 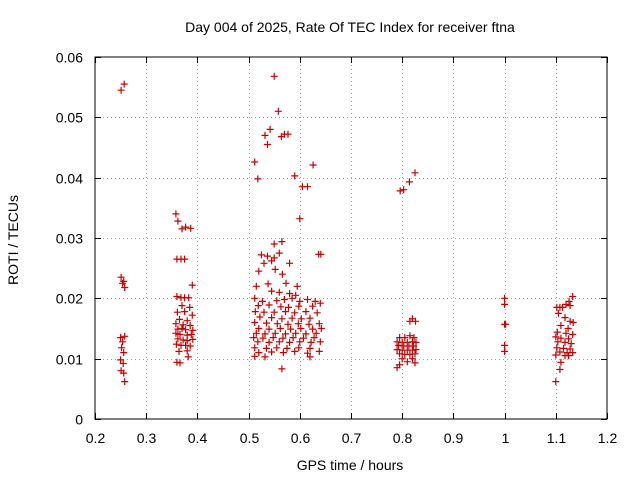 I want to click on x-tick-label: 1, so click(x=506, y=438).